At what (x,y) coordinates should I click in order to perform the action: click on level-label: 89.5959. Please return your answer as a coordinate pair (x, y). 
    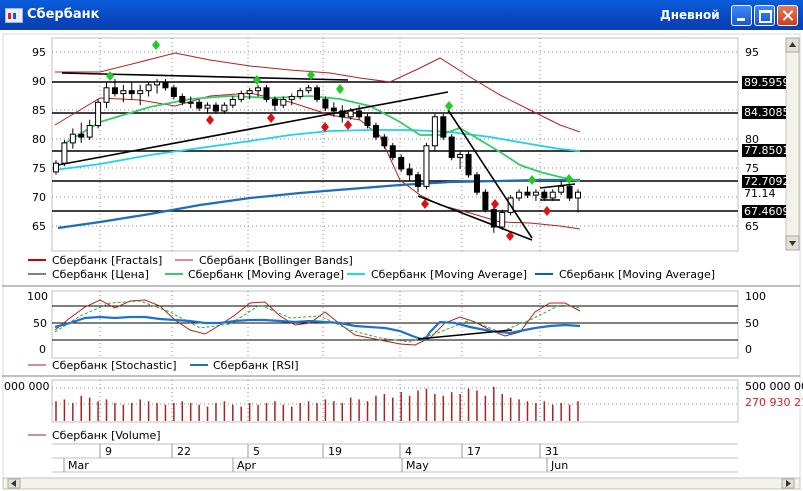
    Looking at the image, I should click on (767, 82).